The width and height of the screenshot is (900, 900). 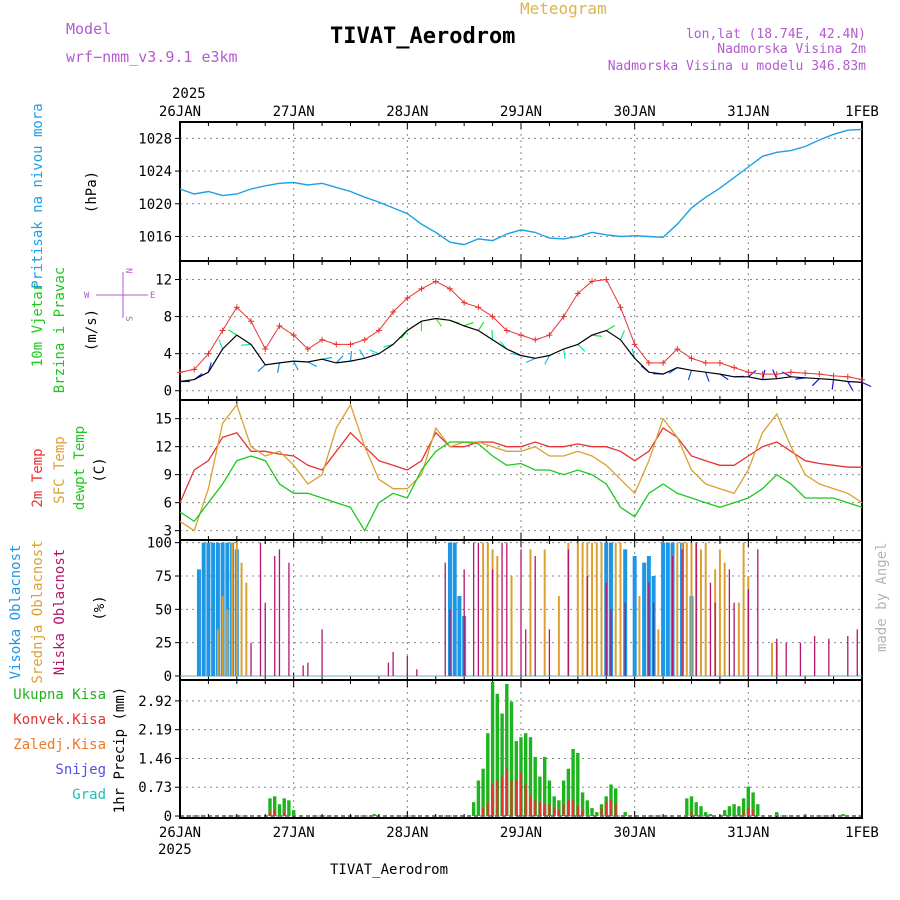 What do you see at coordinates (163, 448) in the screenshot?
I see `temp-ytick-label: 12` at bounding box center [163, 448].